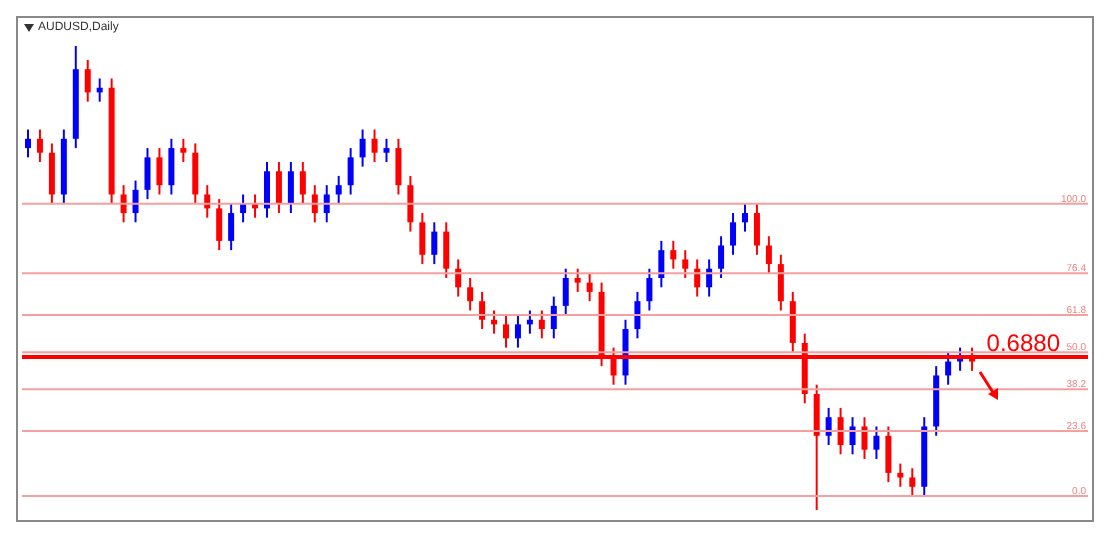  What do you see at coordinates (1023, 342) in the screenshot?
I see `annotation: 0.6880` at bounding box center [1023, 342].